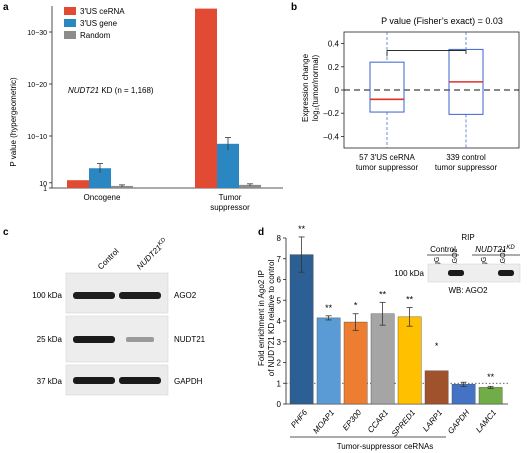  What do you see at coordinates (474, 273) in the screenshot?
I see `d-rip-membrane` at bounding box center [474, 273].